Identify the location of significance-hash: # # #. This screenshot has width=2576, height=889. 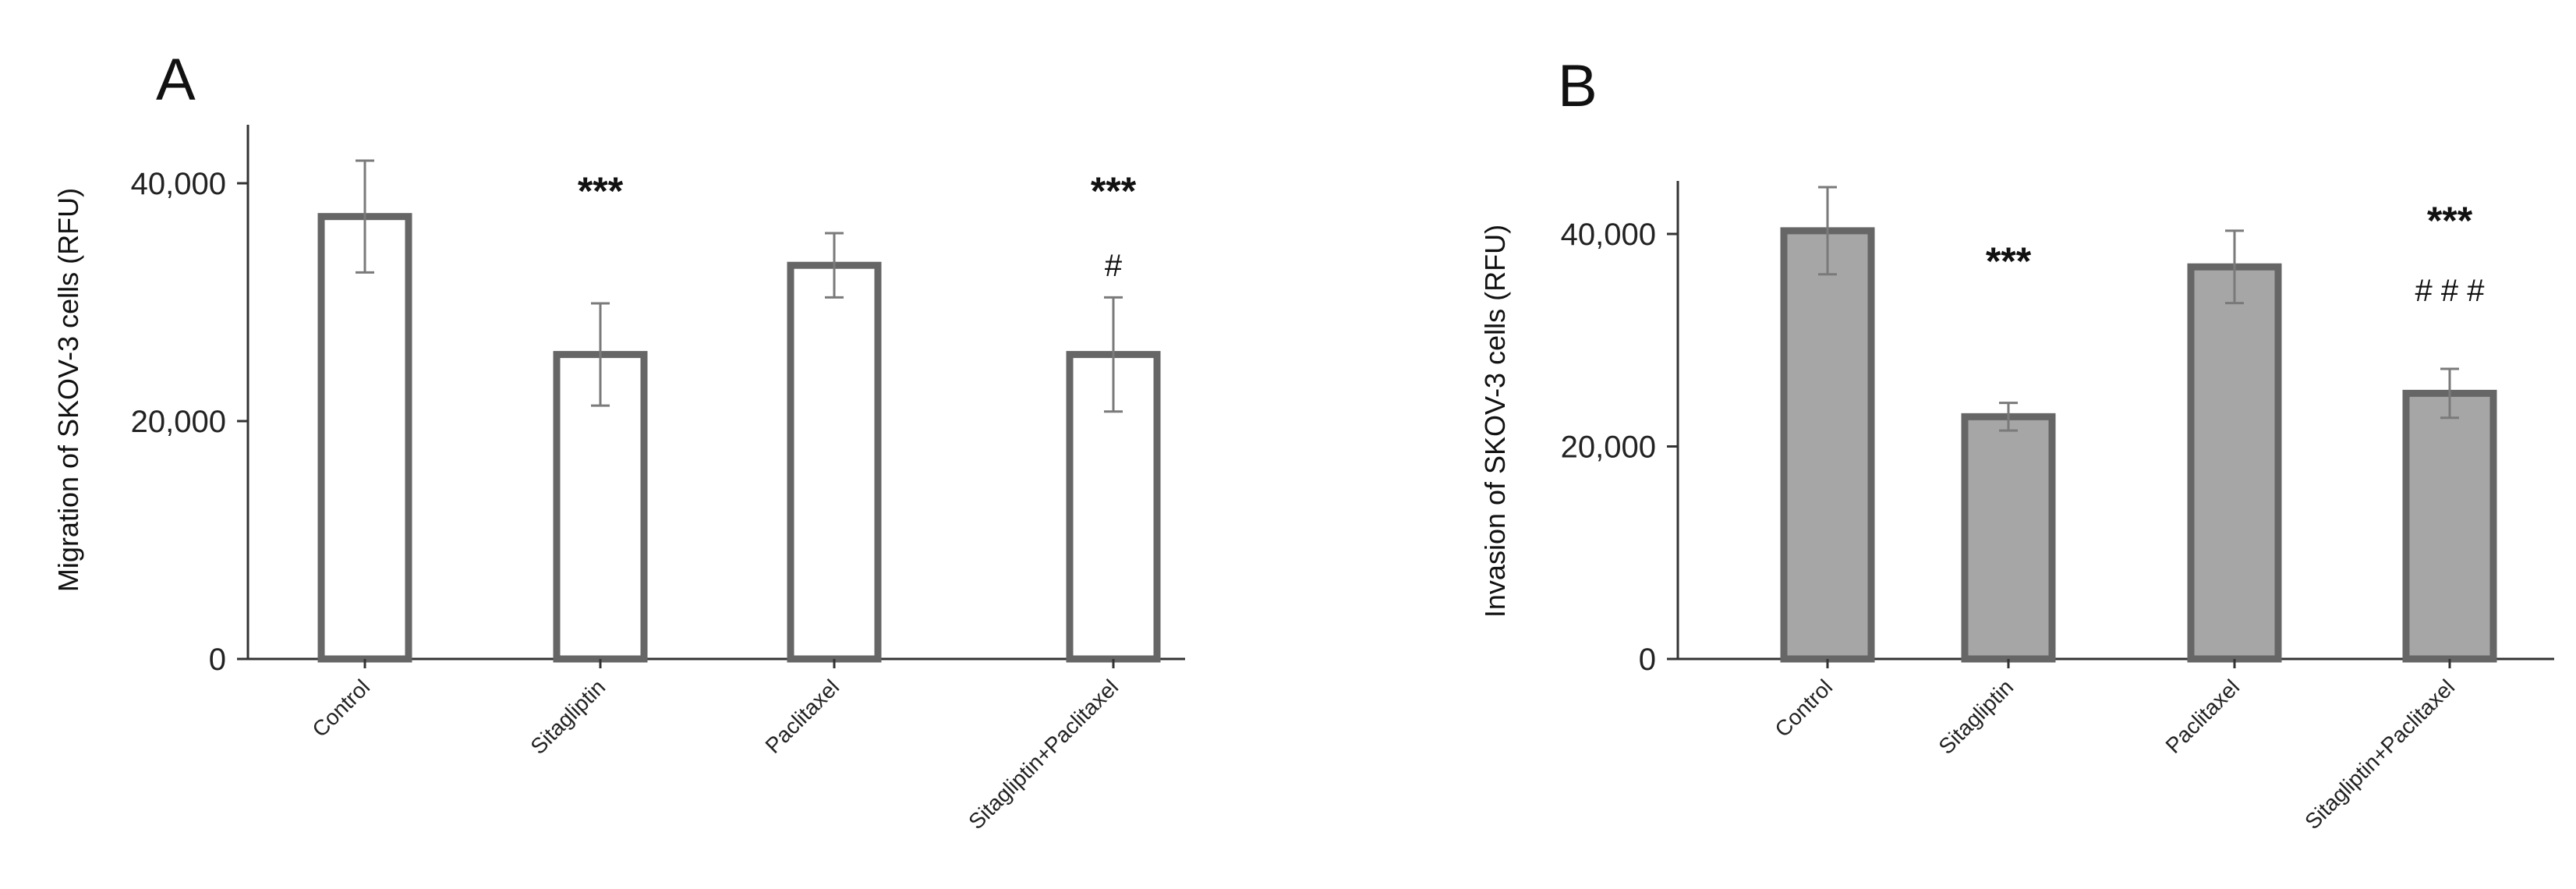
(2450, 291).